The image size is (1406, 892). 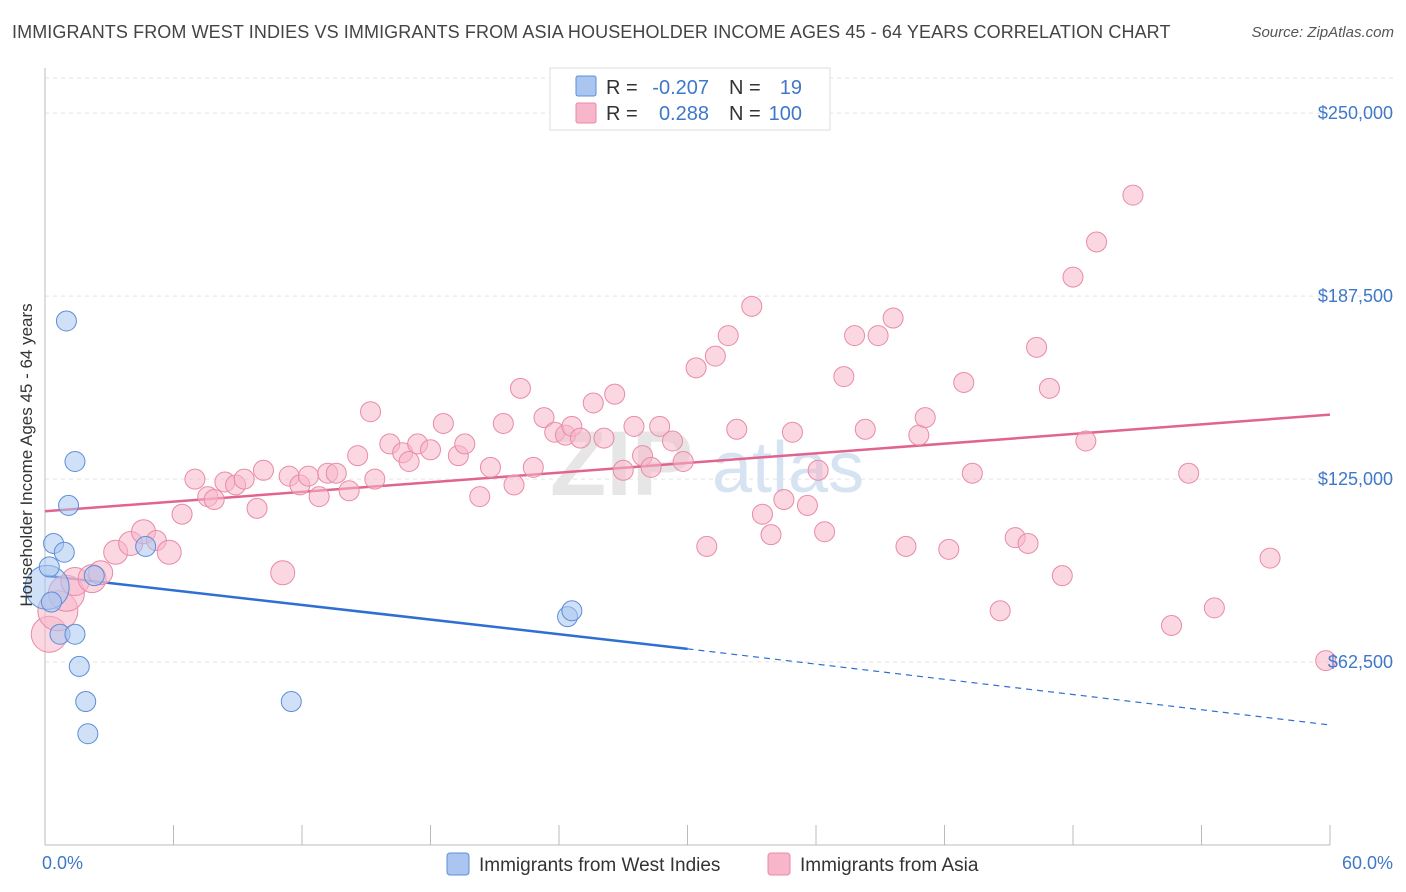 What do you see at coordinates (684, 114) in the screenshot?
I see `legend-r-value: 0.288` at bounding box center [684, 114].